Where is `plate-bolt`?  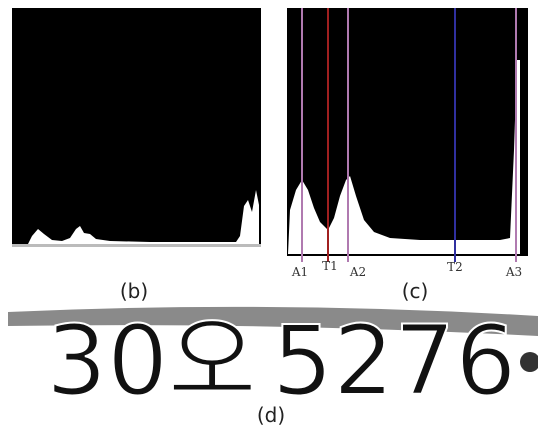
plate-bolt is located at coordinates (529, 362).